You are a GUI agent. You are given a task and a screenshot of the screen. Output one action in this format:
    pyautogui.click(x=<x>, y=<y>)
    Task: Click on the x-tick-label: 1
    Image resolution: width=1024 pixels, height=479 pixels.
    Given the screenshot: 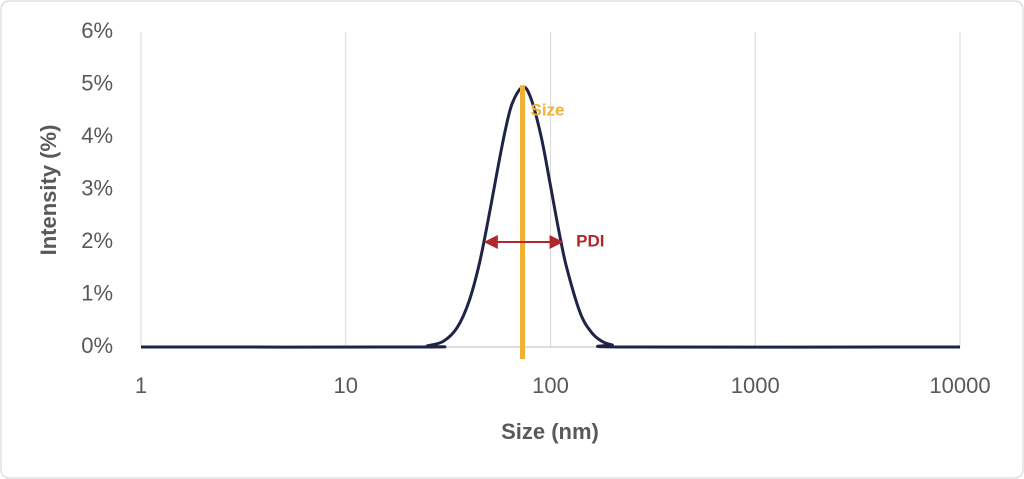 What is the action you would take?
    pyautogui.click(x=141, y=385)
    